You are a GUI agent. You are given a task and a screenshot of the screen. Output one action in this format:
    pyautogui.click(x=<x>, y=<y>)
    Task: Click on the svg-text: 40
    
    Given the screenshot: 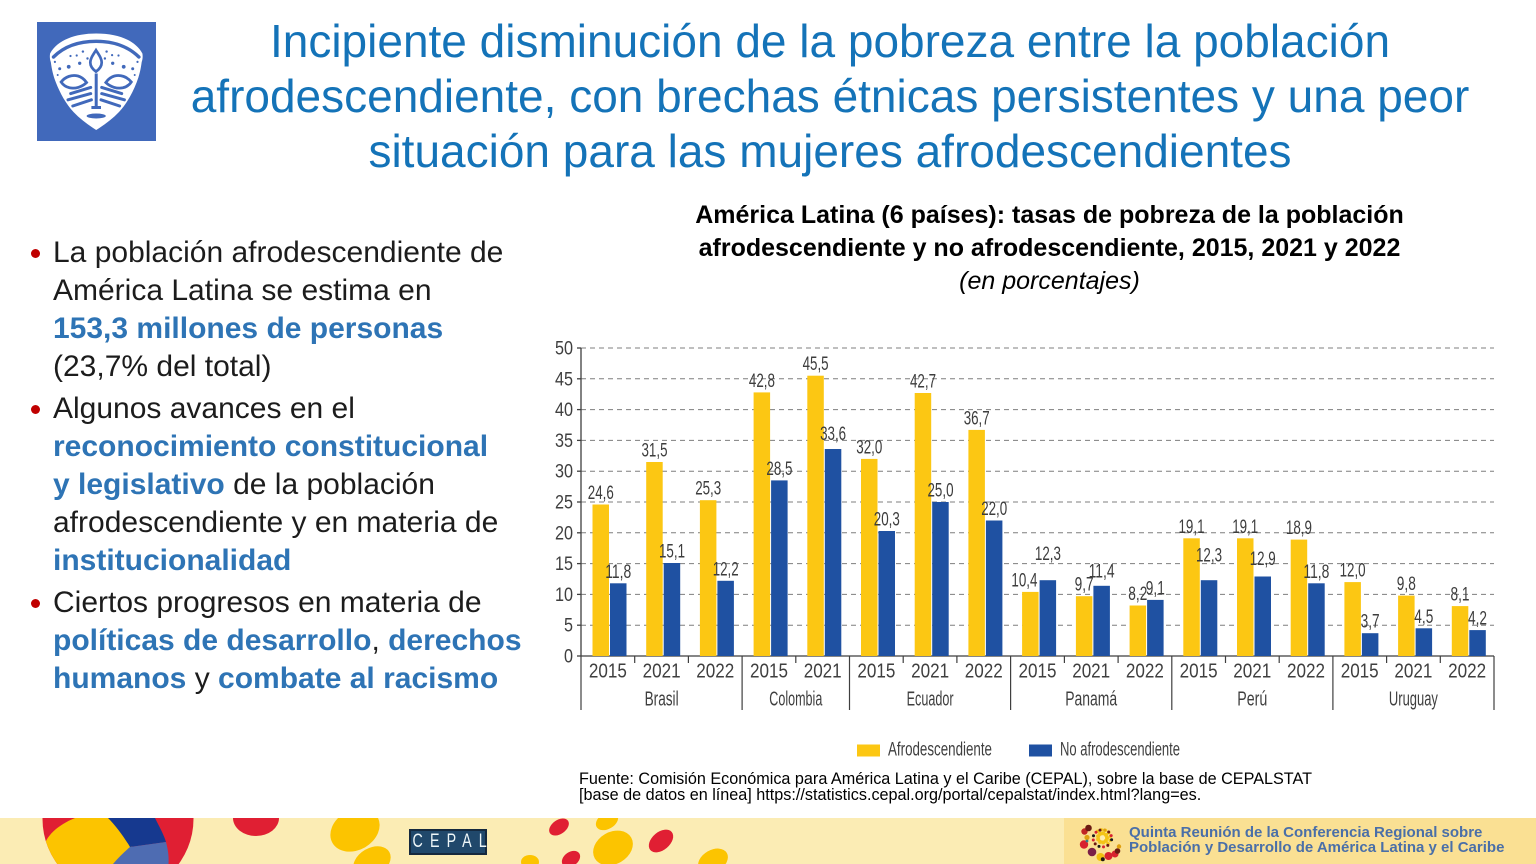 What is the action you would take?
    pyautogui.click(x=564, y=410)
    